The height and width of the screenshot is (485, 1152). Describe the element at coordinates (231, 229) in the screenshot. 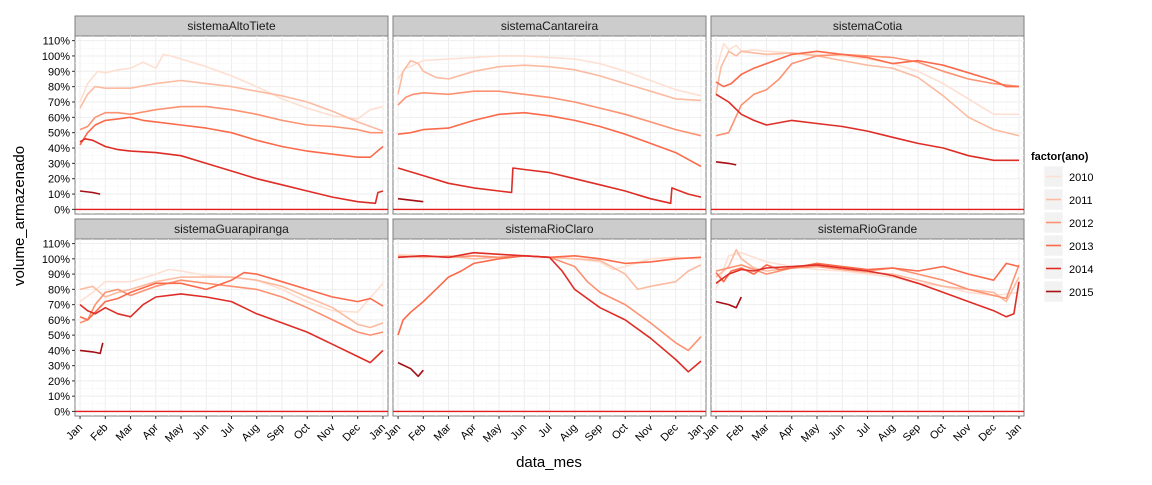

I see `panel-title: sistemaGuarapiranga` at that location.